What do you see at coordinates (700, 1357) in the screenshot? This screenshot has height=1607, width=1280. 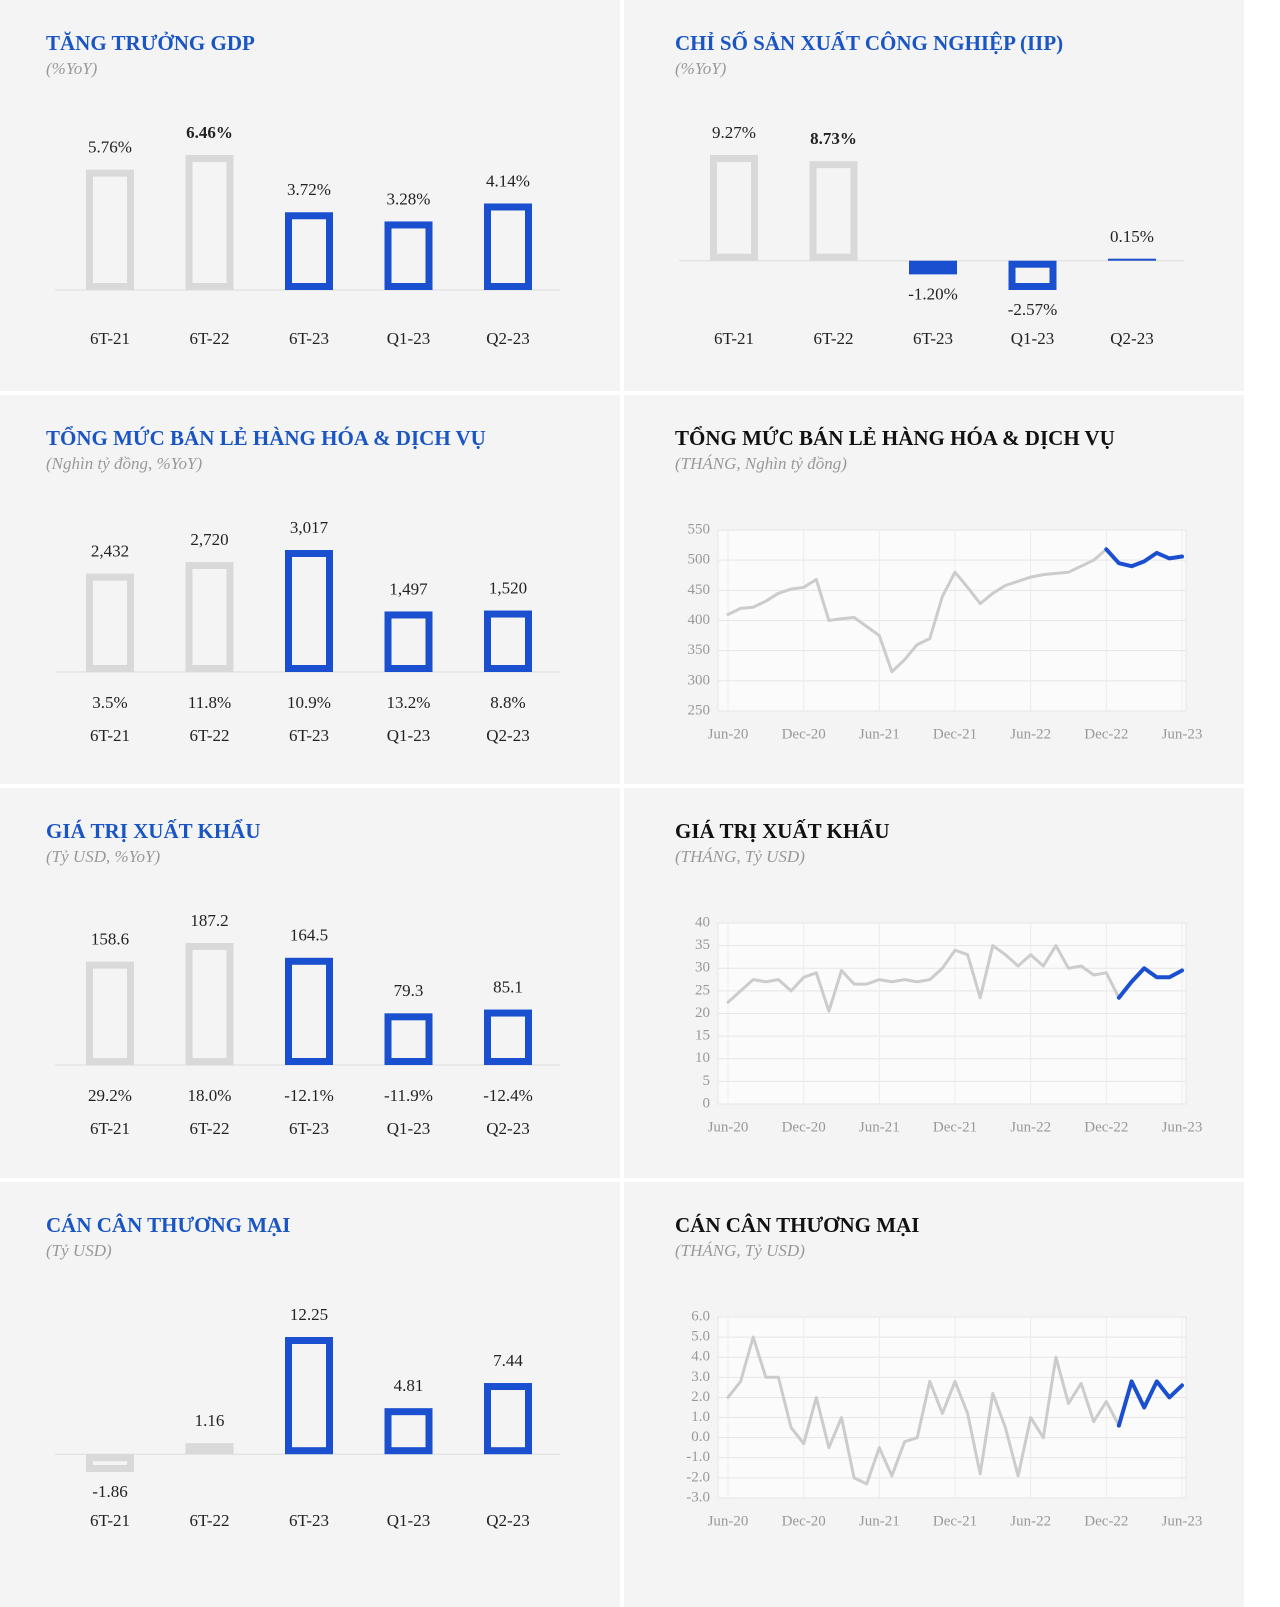 I see `y-tick-label: 4.0` at bounding box center [700, 1357].